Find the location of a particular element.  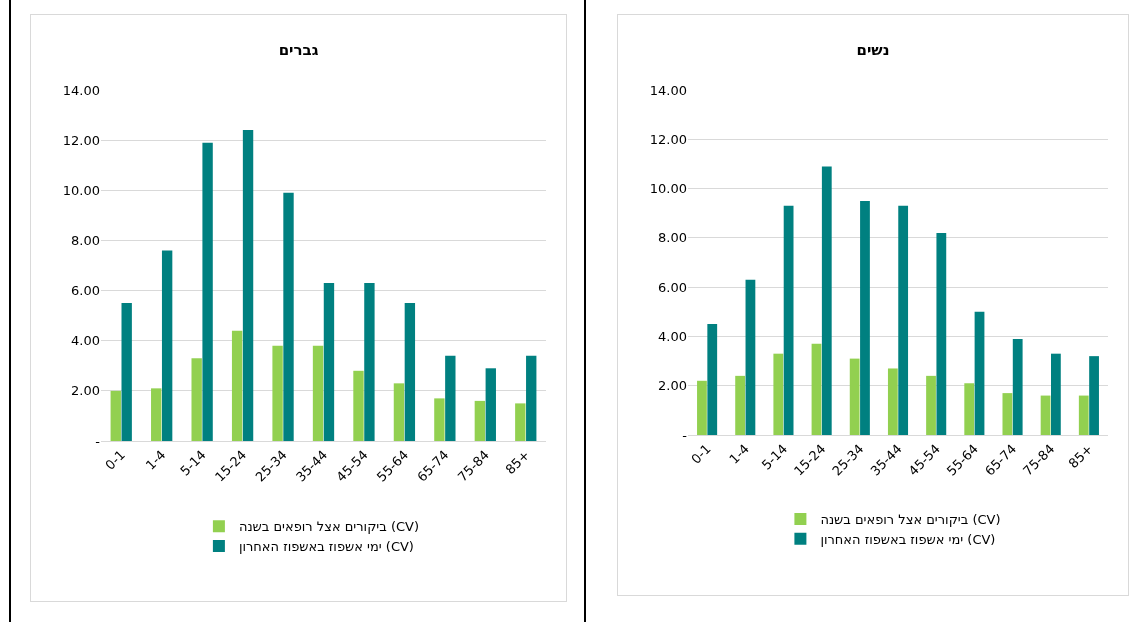

chart-title: נשים is located at coordinates (873, 49).